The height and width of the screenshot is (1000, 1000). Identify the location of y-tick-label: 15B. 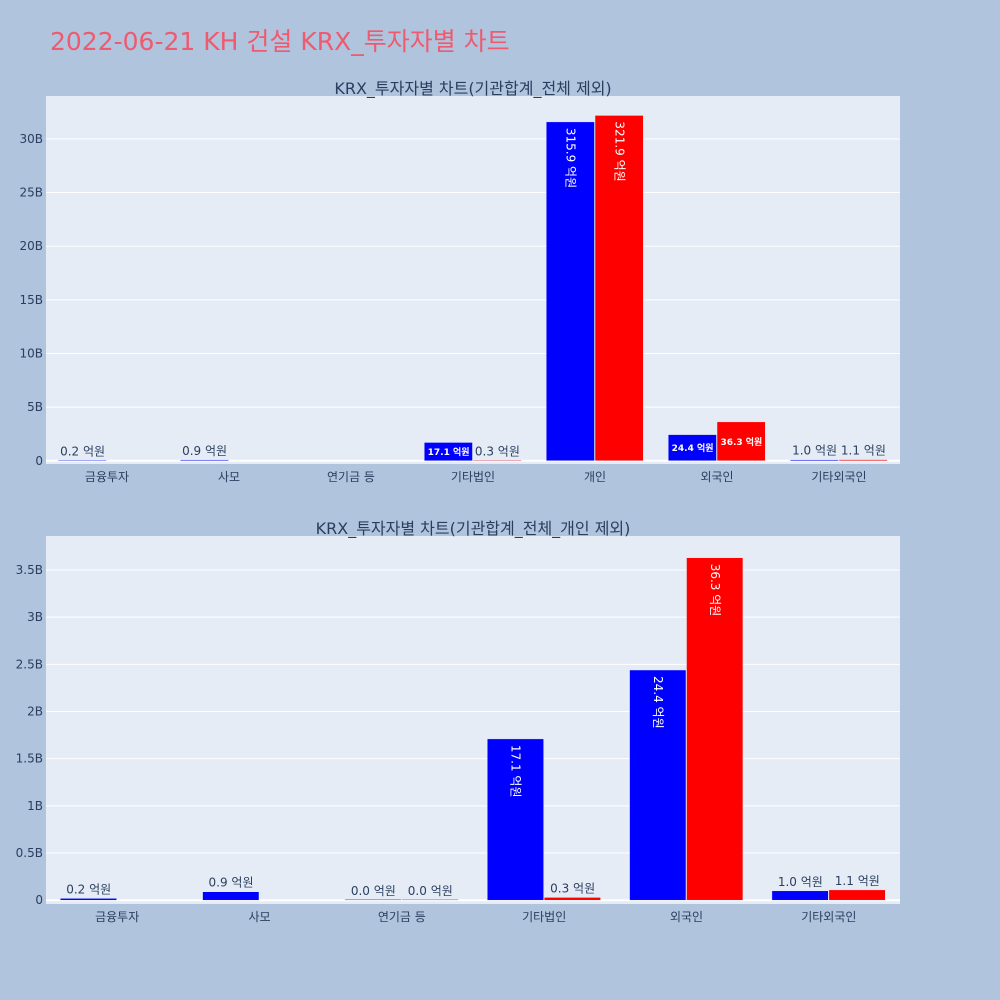
(31, 300).